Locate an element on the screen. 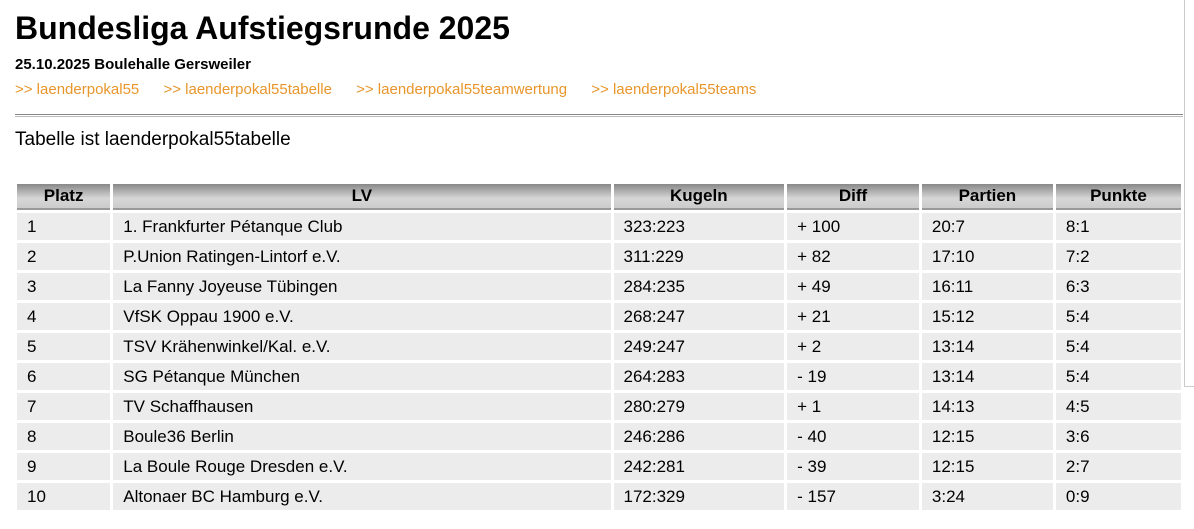  cell-punkte: 6:3 is located at coordinates (1118, 286).